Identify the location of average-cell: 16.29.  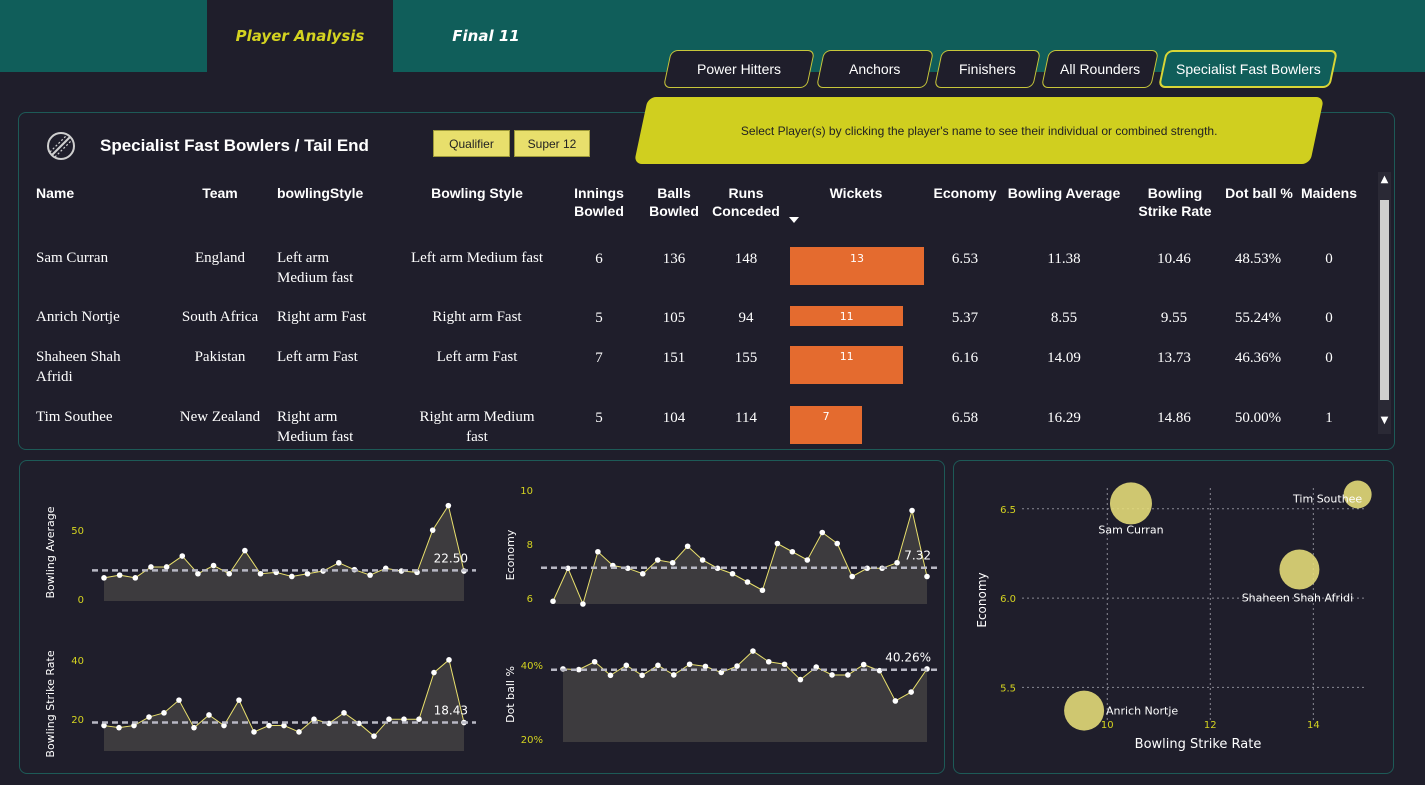
(1064, 418).